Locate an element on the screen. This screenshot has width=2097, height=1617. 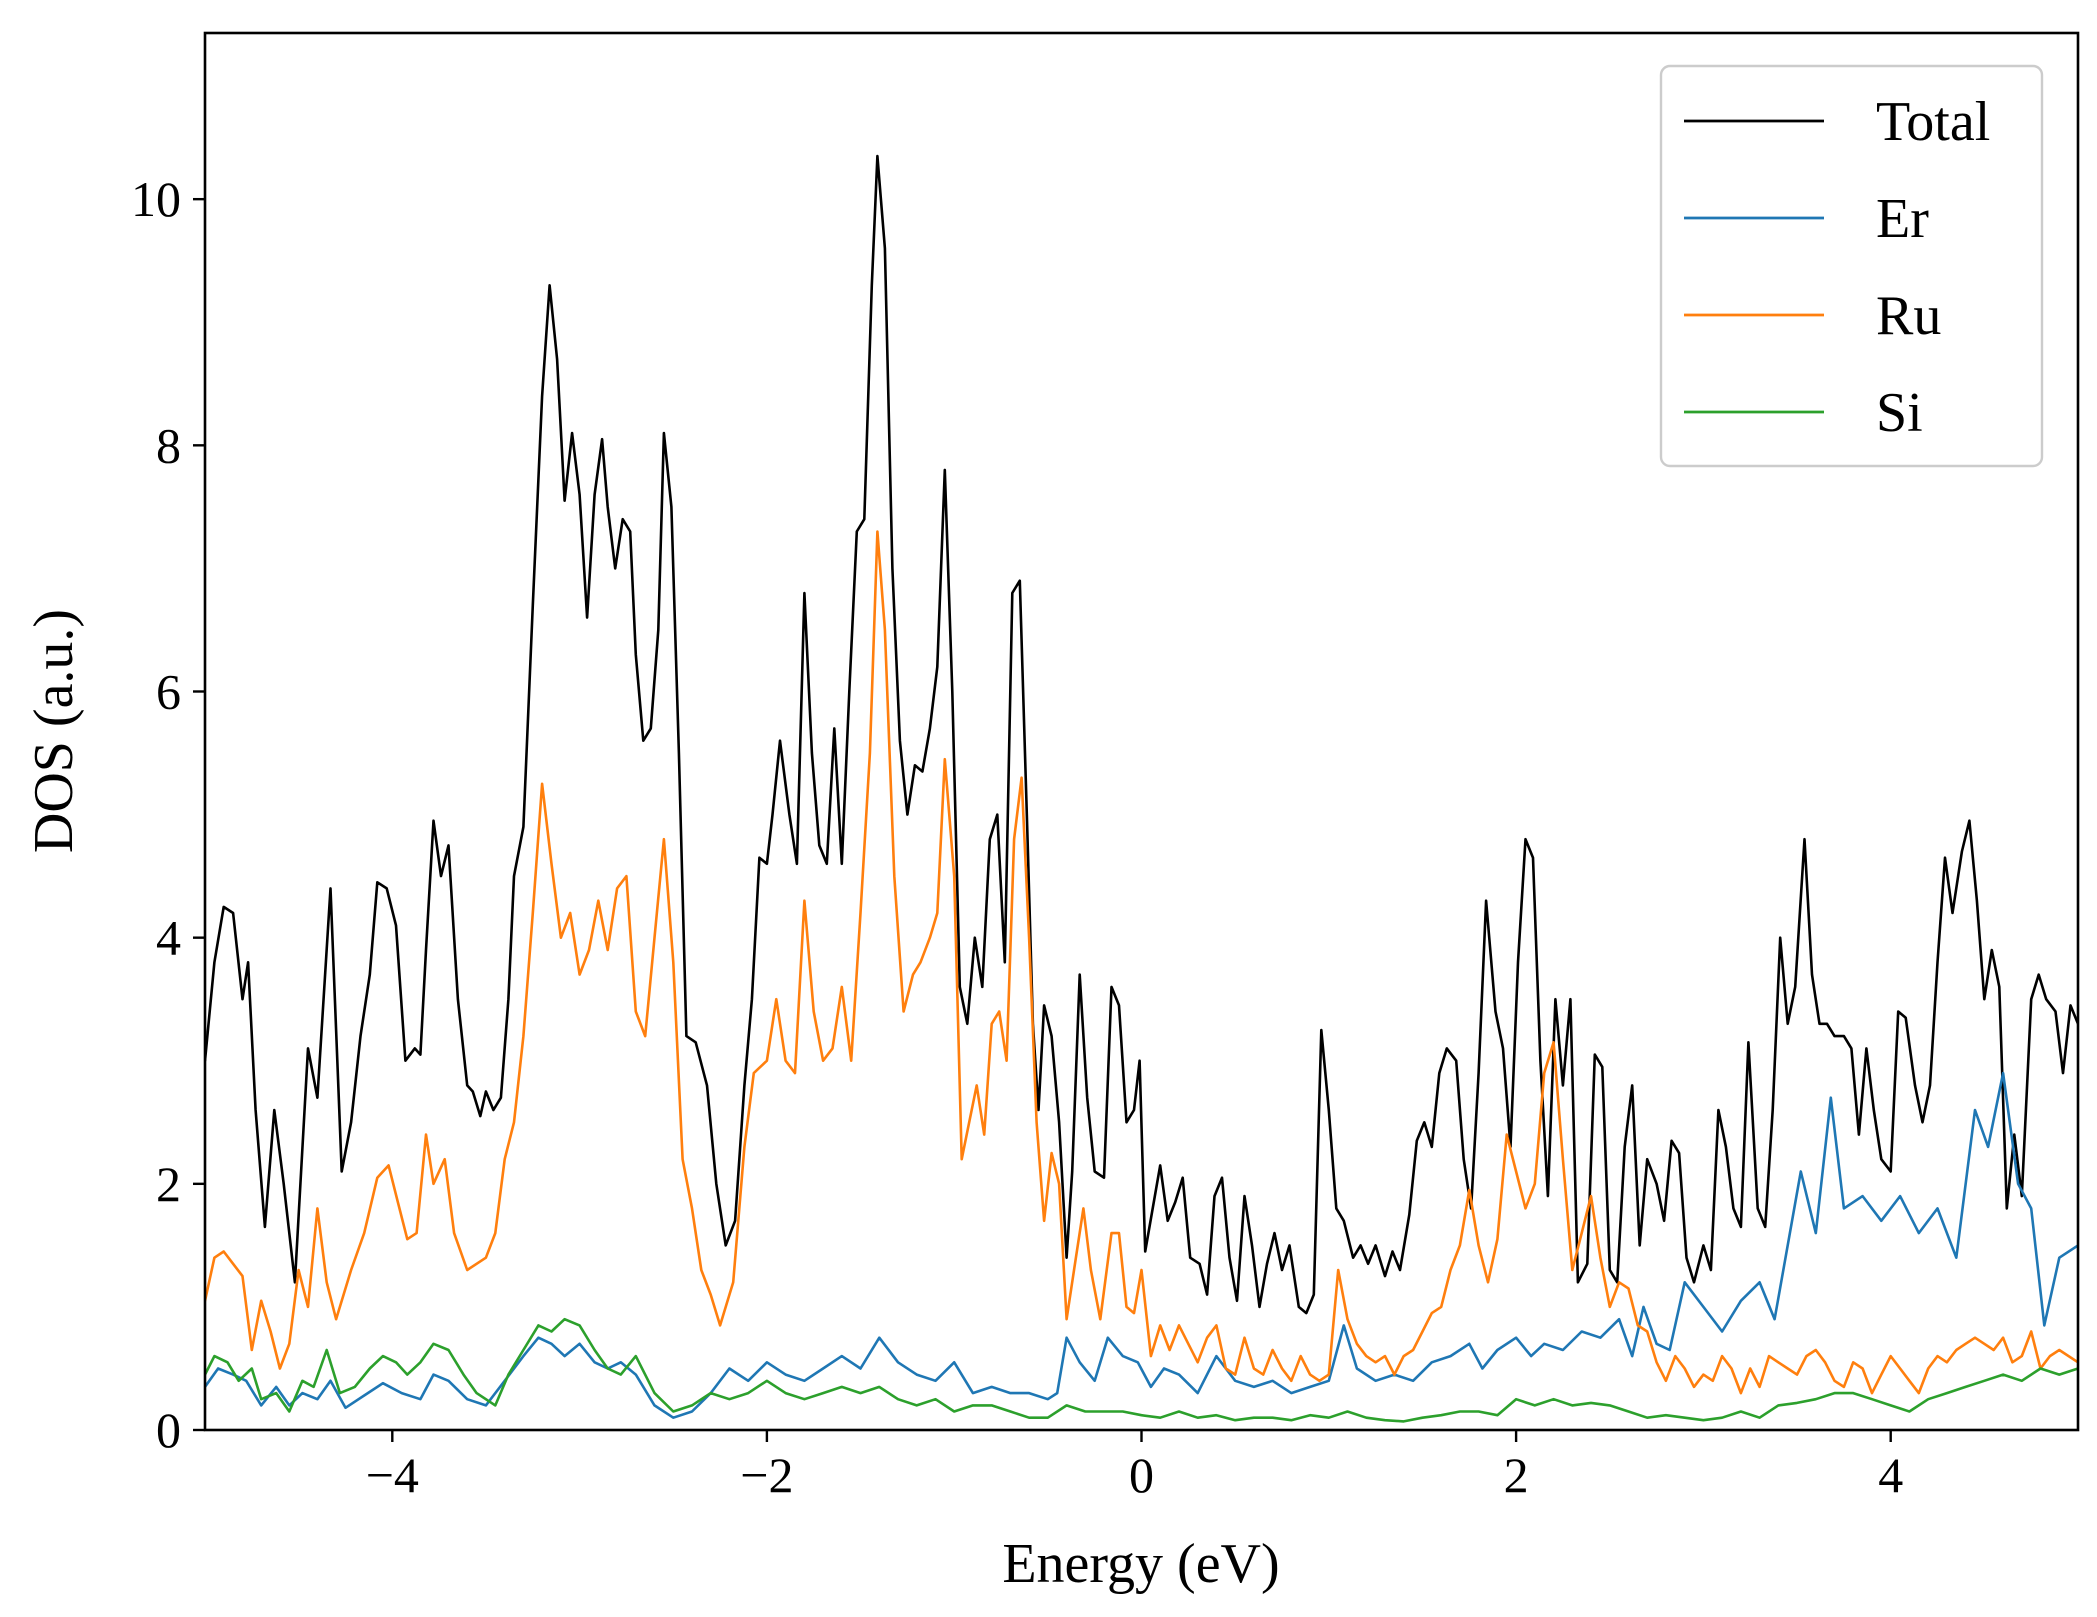
legend: Total Er Ru Si is located at coordinates (1851, 266).